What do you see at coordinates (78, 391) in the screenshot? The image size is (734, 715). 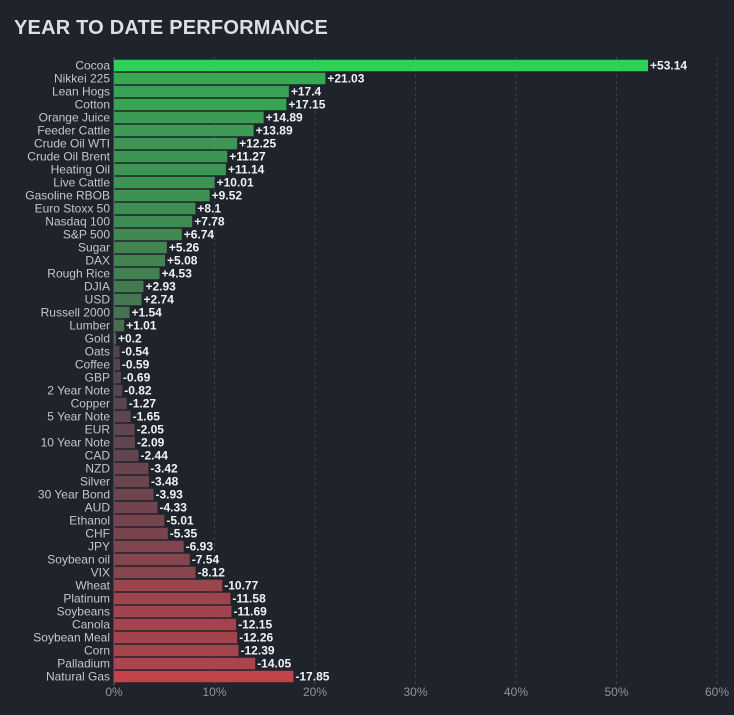 I see `category-label: 2 Year Note` at bounding box center [78, 391].